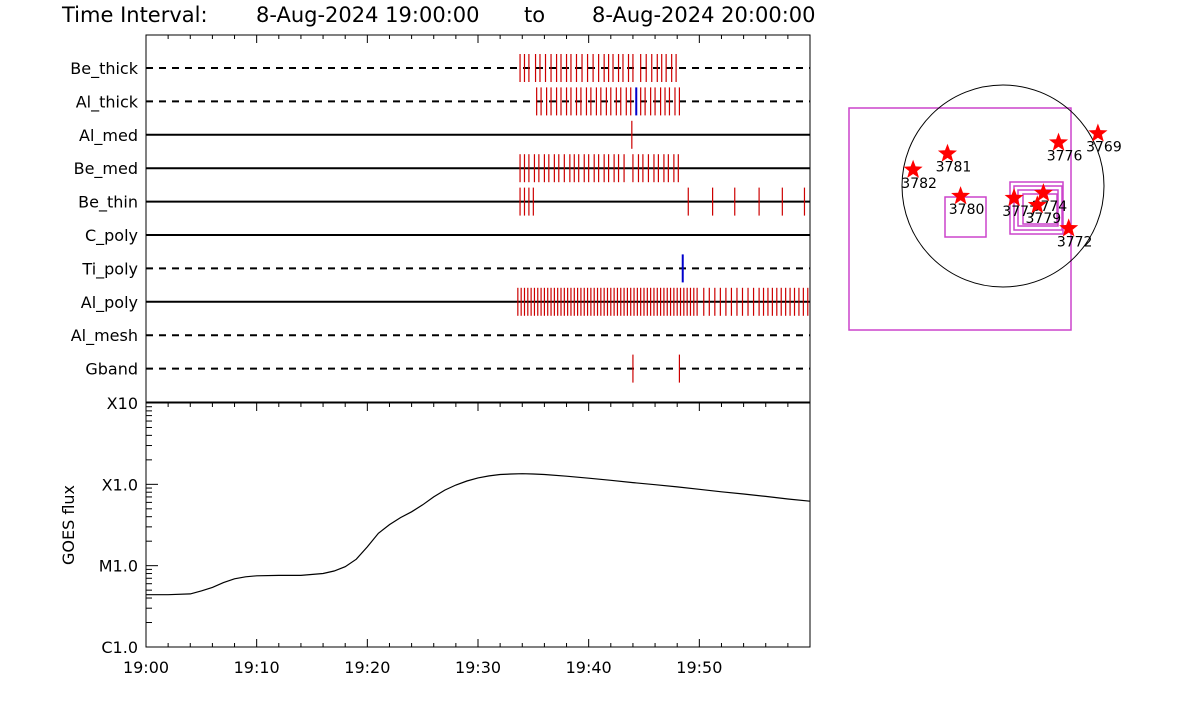 The image size is (1200, 704). What do you see at coordinates (967, 210) in the screenshot?
I see `region-label: 3780` at bounding box center [967, 210].